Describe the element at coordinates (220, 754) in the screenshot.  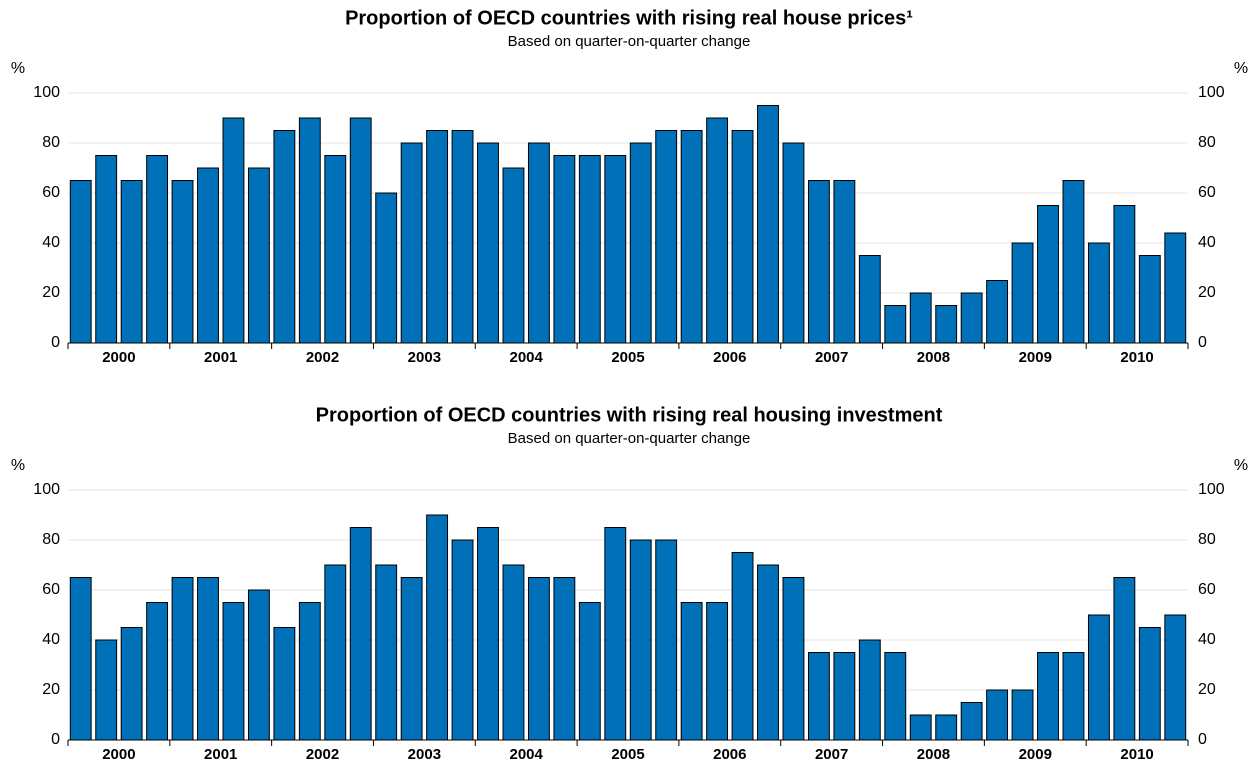
I see `x-tick-label: 2001` at that location.